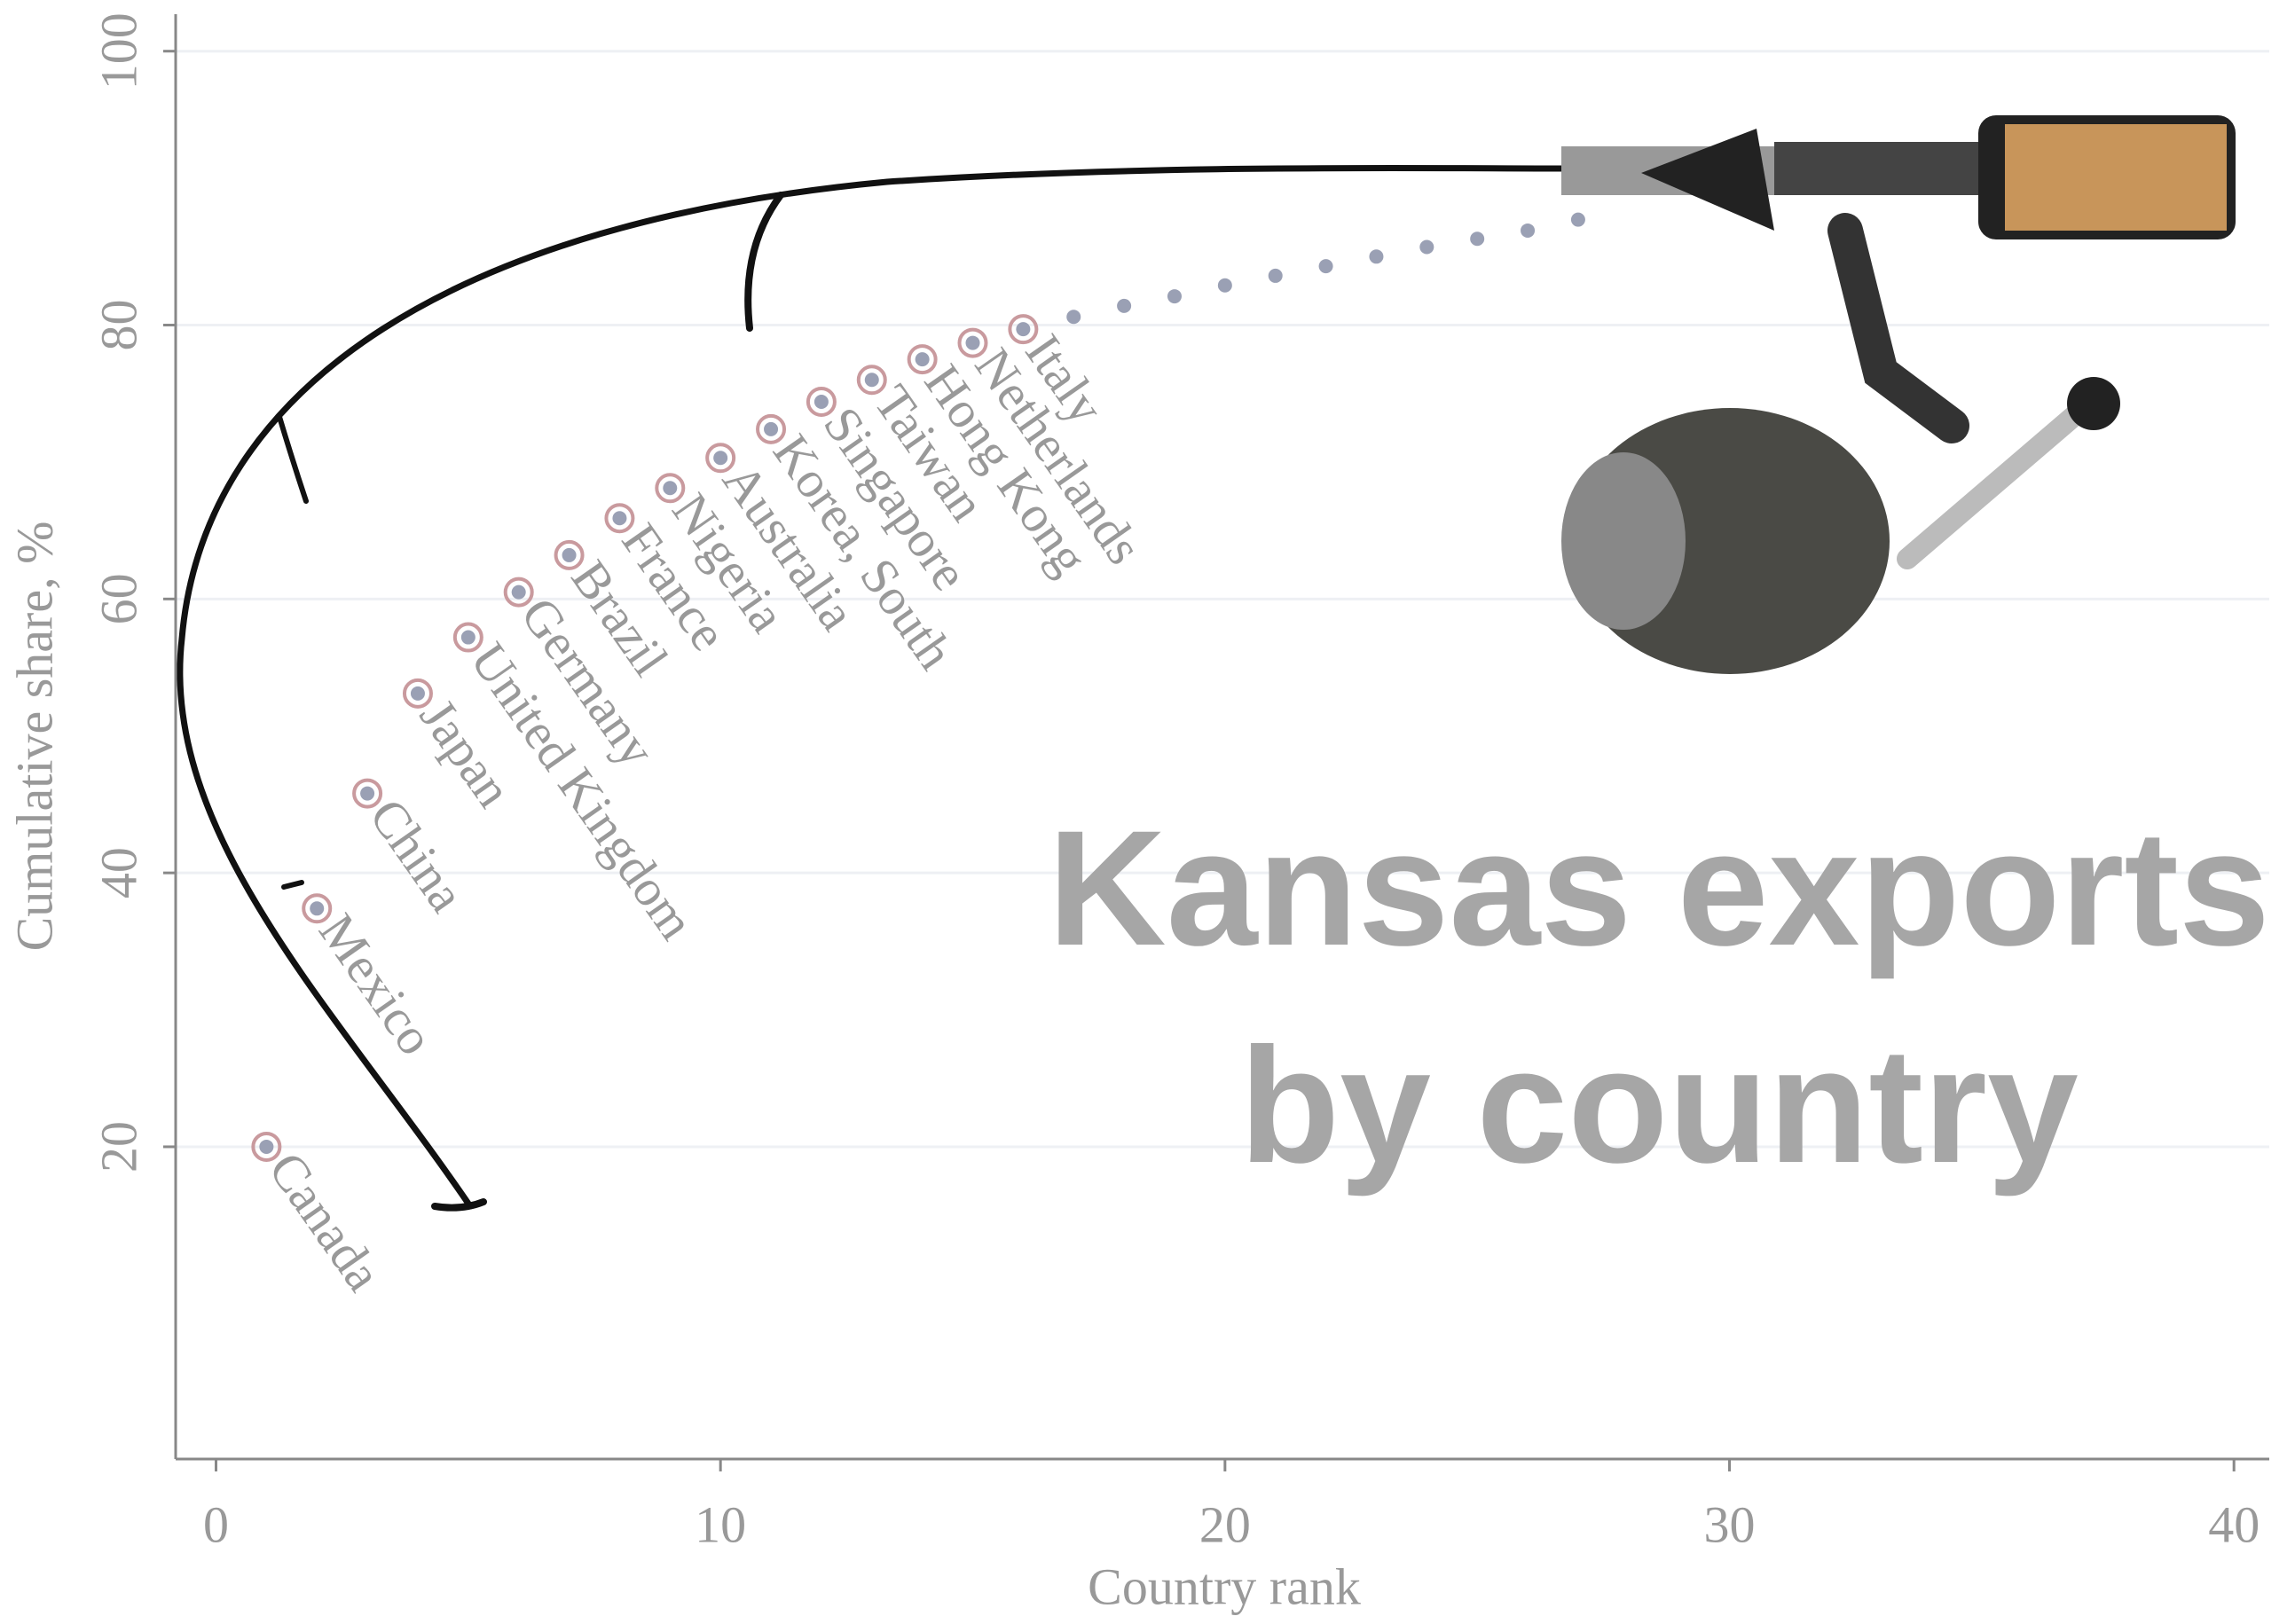 The image size is (2295, 1624). Describe the element at coordinates (1659, 997) in the screenshot. I see `chart-title: Kansas exports by country` at that location.